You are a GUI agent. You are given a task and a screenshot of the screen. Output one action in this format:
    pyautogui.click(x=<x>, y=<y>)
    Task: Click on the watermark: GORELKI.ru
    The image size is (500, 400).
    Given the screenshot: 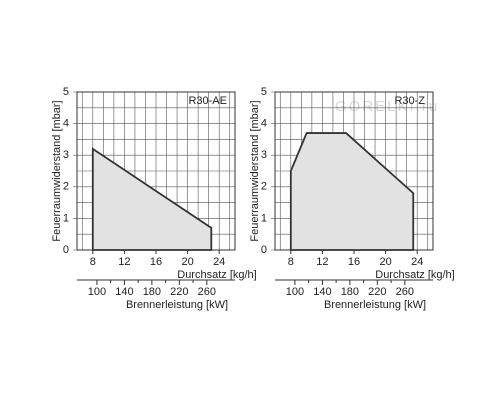 What is the action you would take?
    pyautogui.click(x=387, y=106)
    